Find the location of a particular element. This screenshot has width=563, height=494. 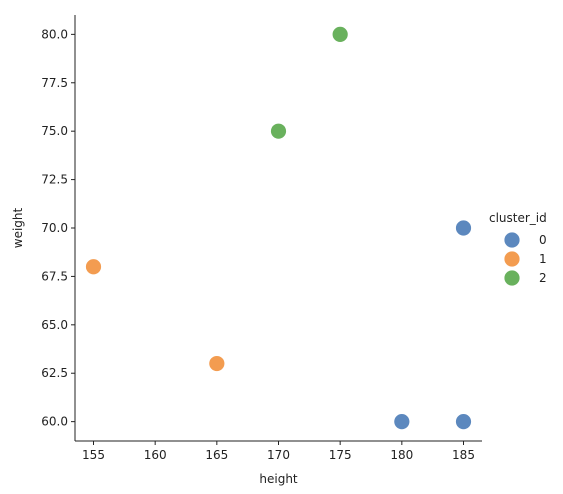

y-tick-label: 75.0 is located at coordinates (54, 131).